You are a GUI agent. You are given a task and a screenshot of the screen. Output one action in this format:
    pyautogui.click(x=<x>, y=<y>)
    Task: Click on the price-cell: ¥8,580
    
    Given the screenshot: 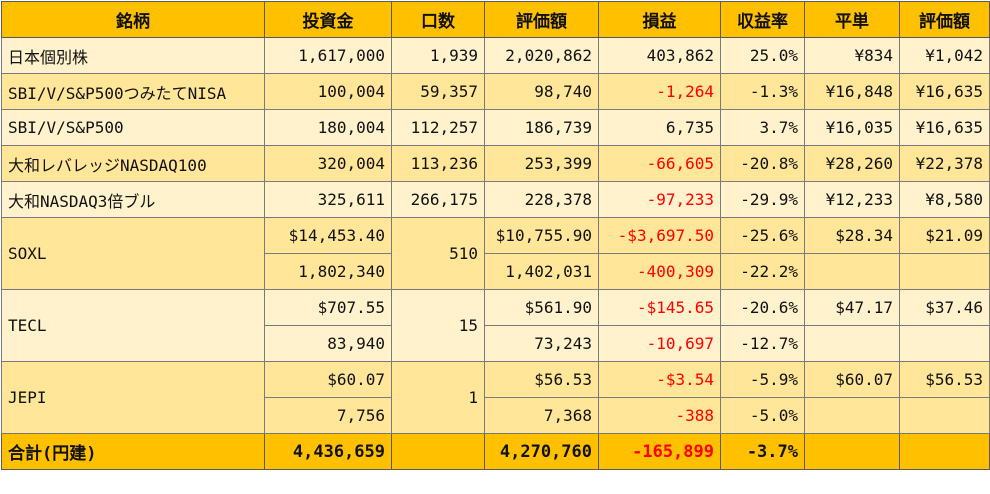 What is the action you would take?
    pyautogui.click(x=944, y=199)
    